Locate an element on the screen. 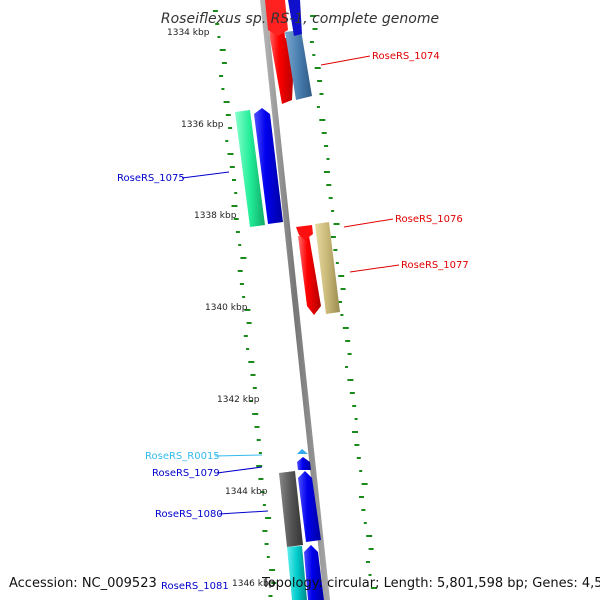  accession-text: Accession: NC_009523 is located at coordinates (83, 583).